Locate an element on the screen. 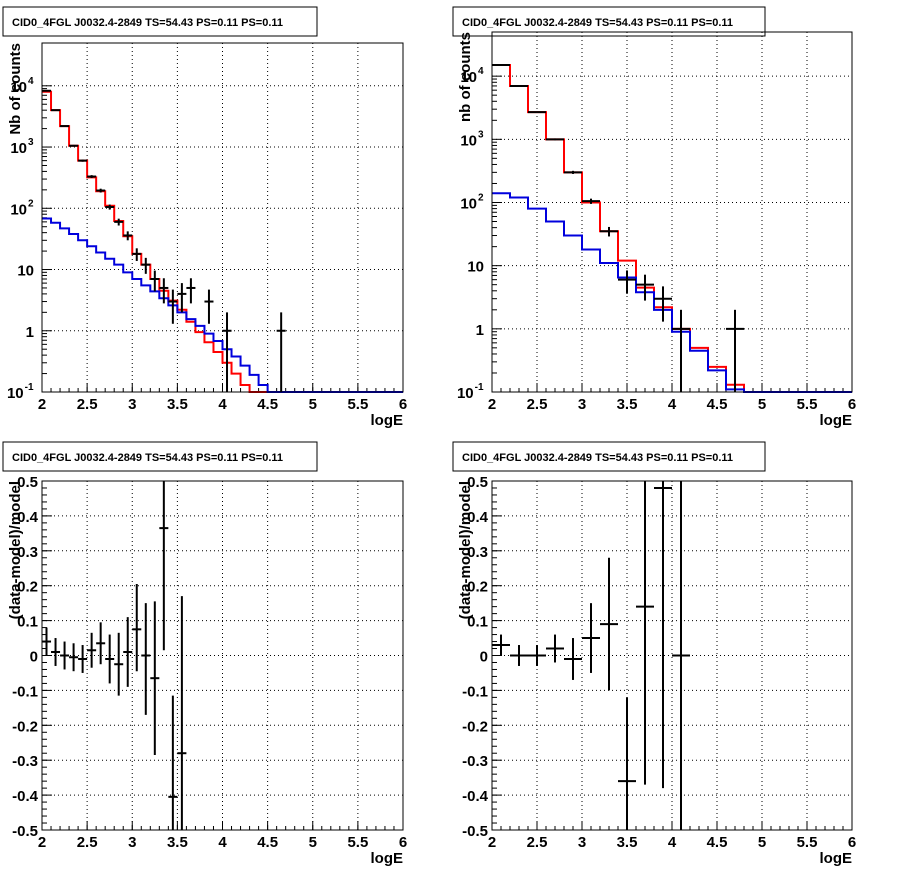  y-axis-label: nb of counts is located at coordinates (465, 77).